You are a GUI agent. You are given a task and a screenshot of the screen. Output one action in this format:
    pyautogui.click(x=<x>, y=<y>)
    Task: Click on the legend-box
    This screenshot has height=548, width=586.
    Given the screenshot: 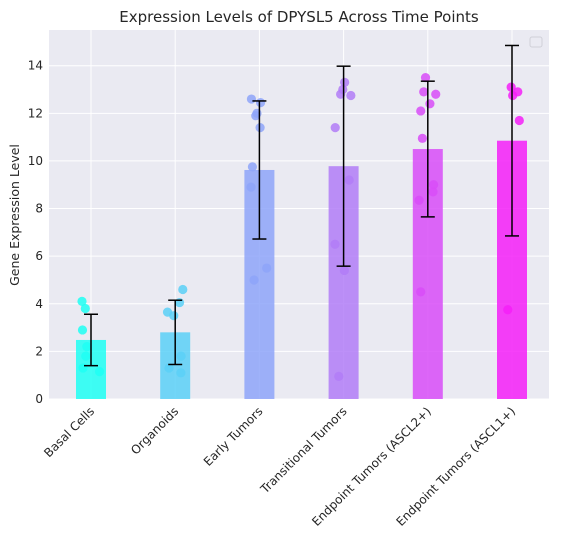 What is the action you would take?
    pyautogui.click(x=536, y=42)
    